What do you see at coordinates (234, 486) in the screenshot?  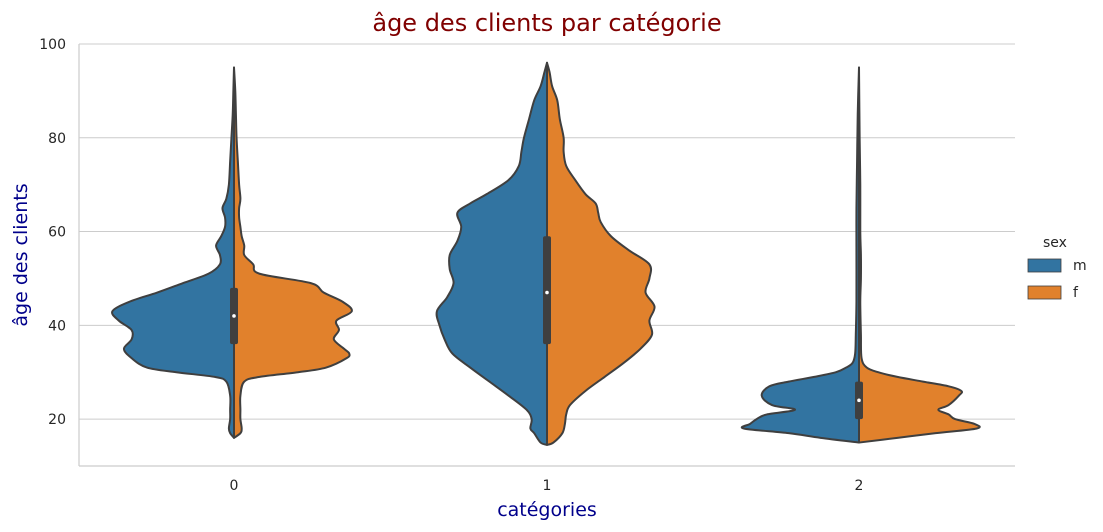 I see `x-tick-label: 0` at bounding box center [234, 486].